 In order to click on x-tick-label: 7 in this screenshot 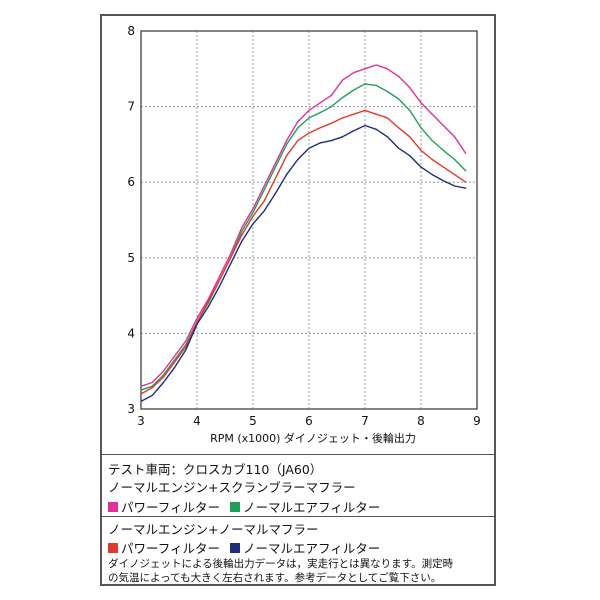, I will do `click(365, 421)`.